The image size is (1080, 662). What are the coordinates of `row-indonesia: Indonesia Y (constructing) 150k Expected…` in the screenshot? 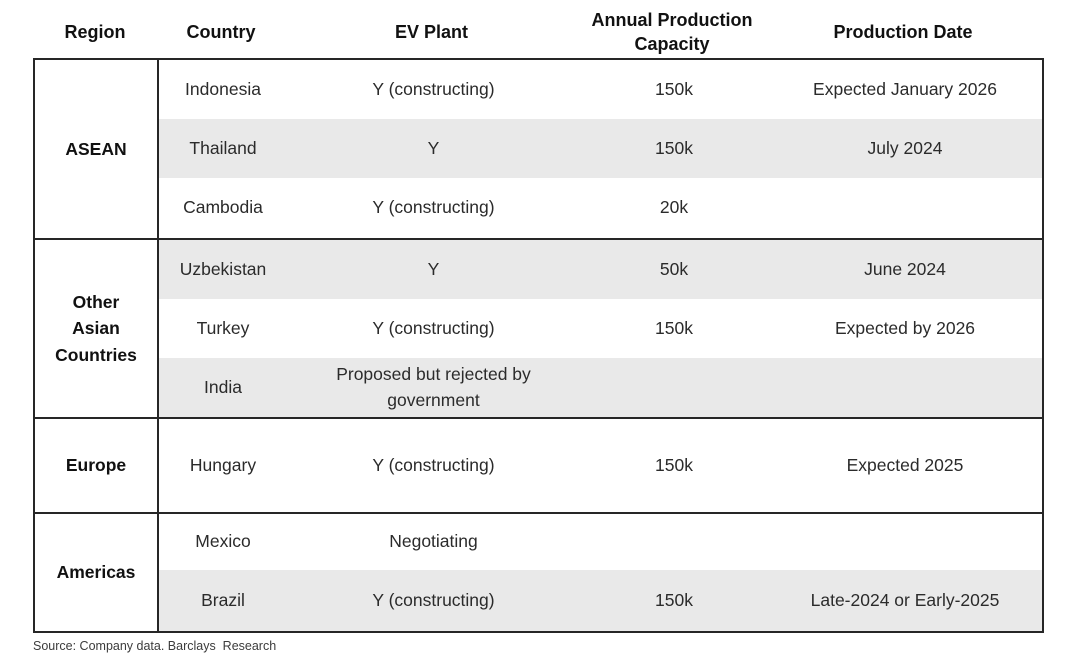 It's located at (600, 89).